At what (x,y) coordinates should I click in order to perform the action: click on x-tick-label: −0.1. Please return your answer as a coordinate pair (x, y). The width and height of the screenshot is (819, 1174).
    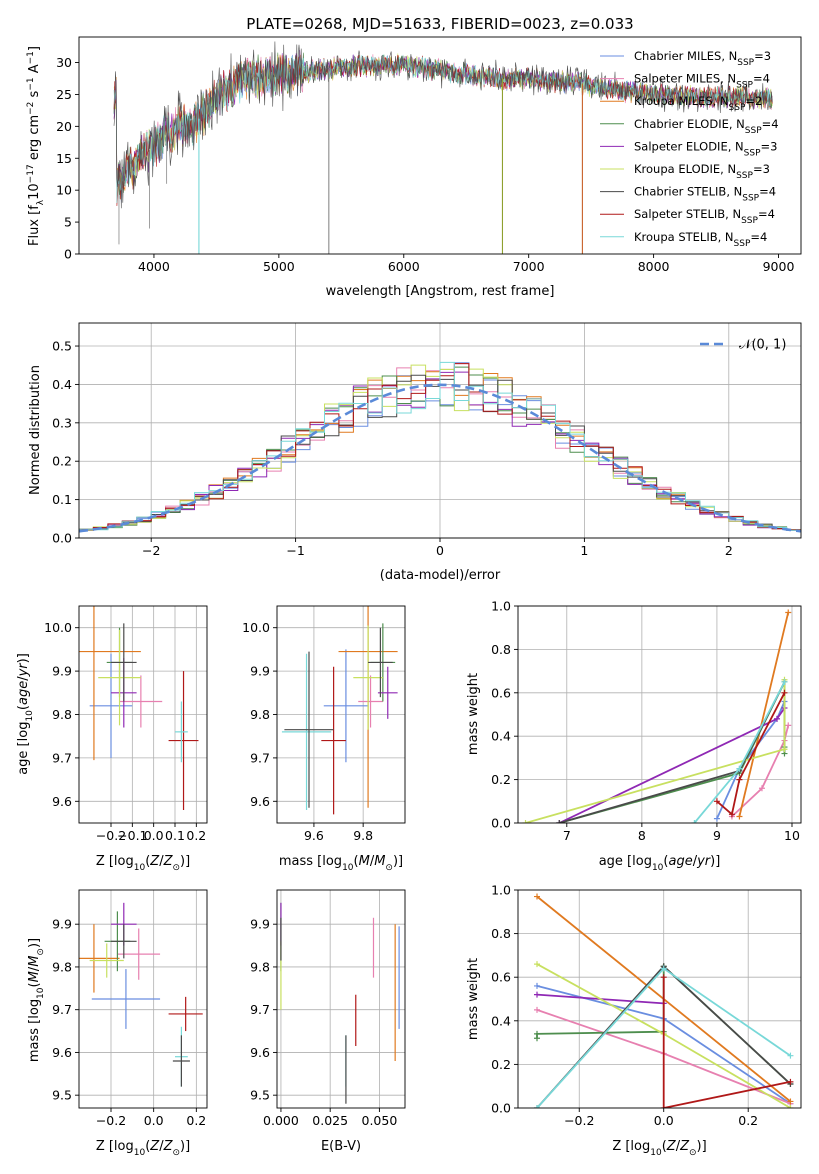
    Looking at the image, I should click on (132, 835).